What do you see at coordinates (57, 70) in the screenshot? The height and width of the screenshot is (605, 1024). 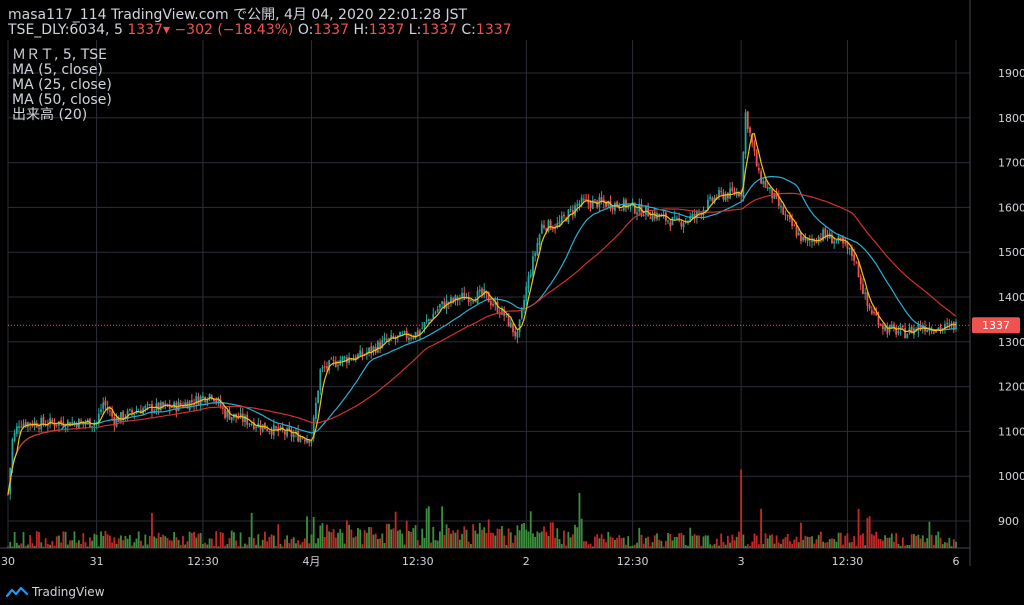 I see `legend-ma5: MA (5, close)` at bounding box center [57, 70].